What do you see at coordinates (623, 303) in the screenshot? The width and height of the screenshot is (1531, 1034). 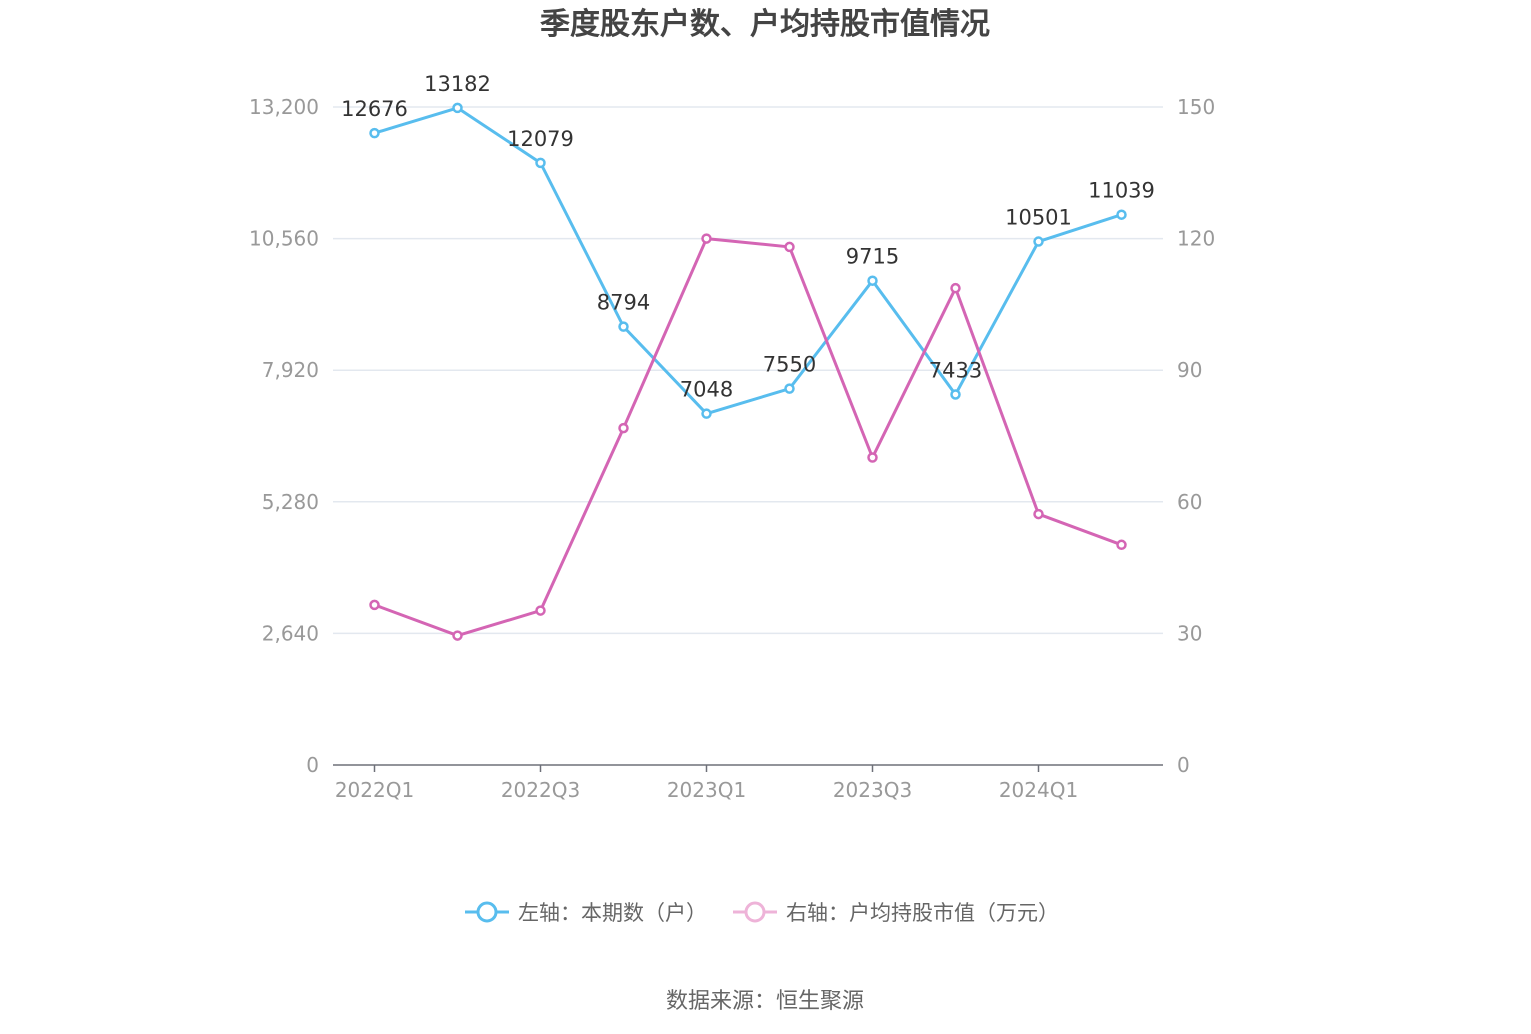 I see `data-label: 8794` at bounding box center [623, 303].